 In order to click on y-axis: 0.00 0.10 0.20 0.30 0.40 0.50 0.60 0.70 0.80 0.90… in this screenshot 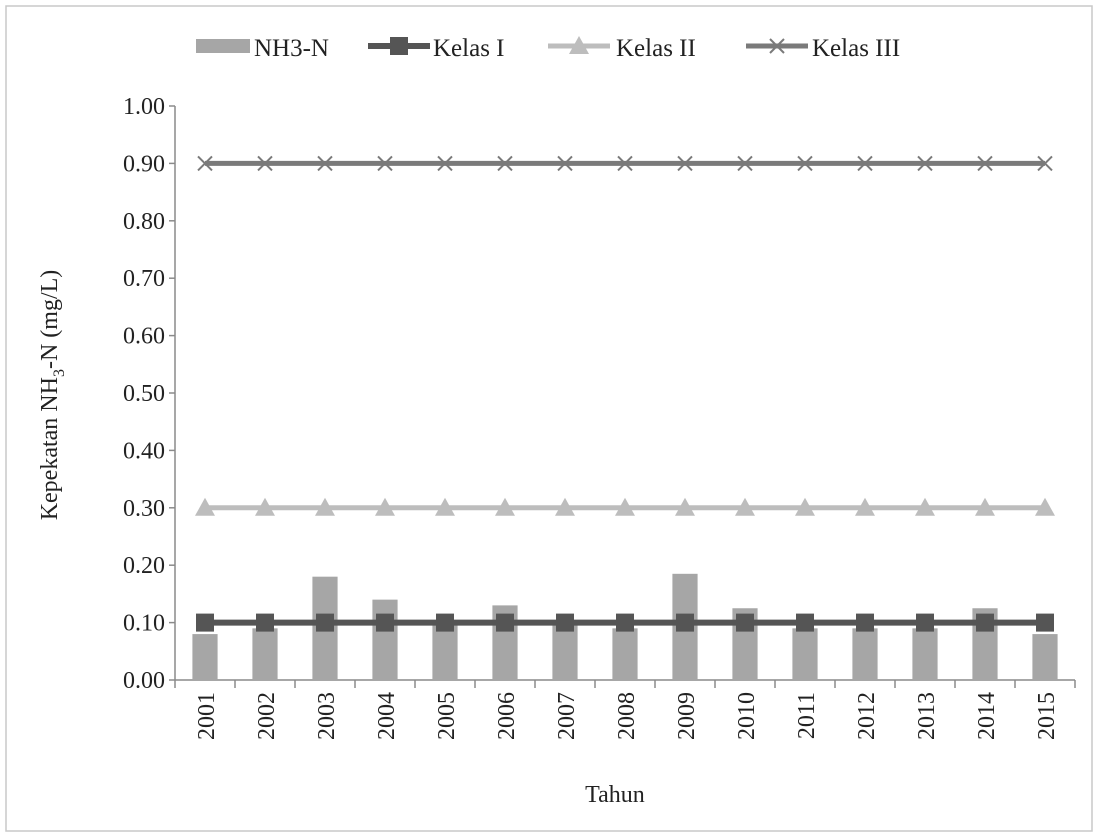, I will do `click(149, 394)`.